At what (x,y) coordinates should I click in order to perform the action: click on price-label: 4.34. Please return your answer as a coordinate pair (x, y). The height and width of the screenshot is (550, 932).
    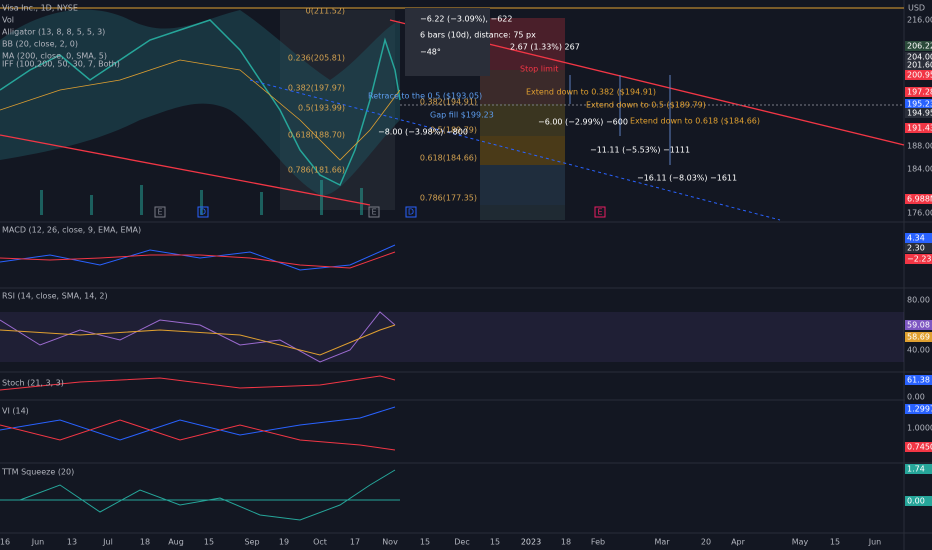
    Looking at the image, I should click on (916, 238).